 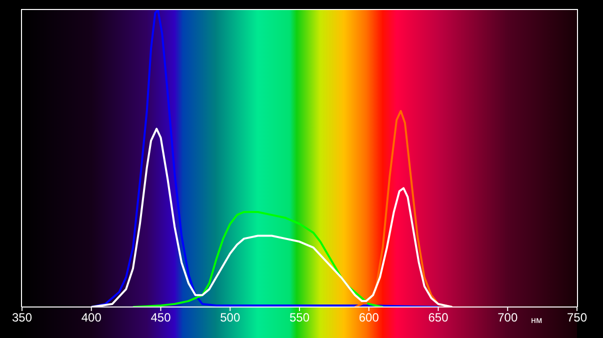 What do you see at coordinates (508, 317) in the screenshot?
I see `x-tick-label: 700` at bounding box center [508, 317].